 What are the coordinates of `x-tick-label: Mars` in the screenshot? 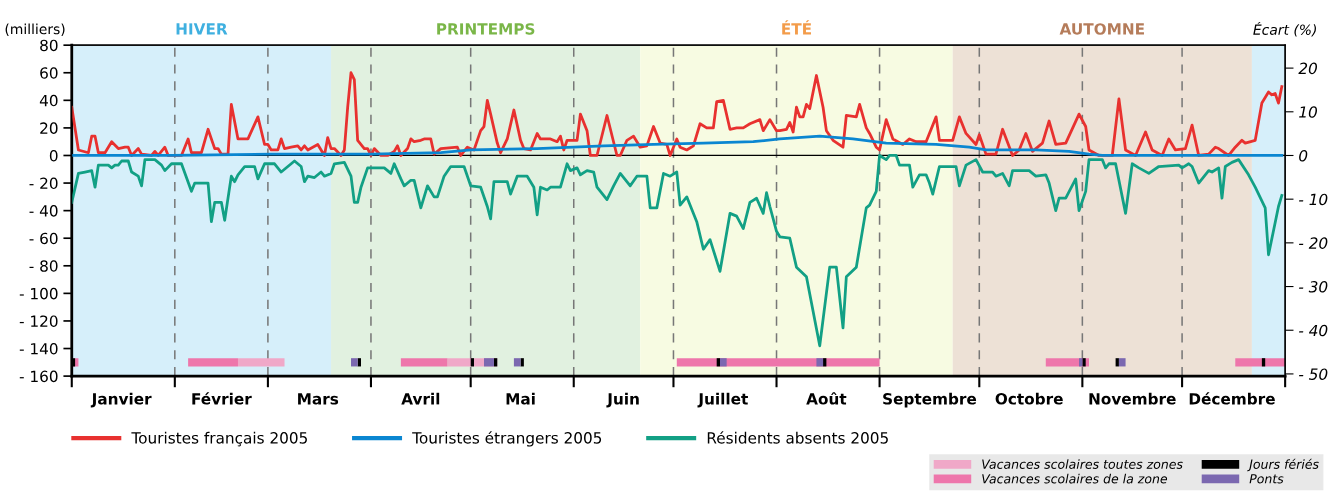 It's located at (318, 399).